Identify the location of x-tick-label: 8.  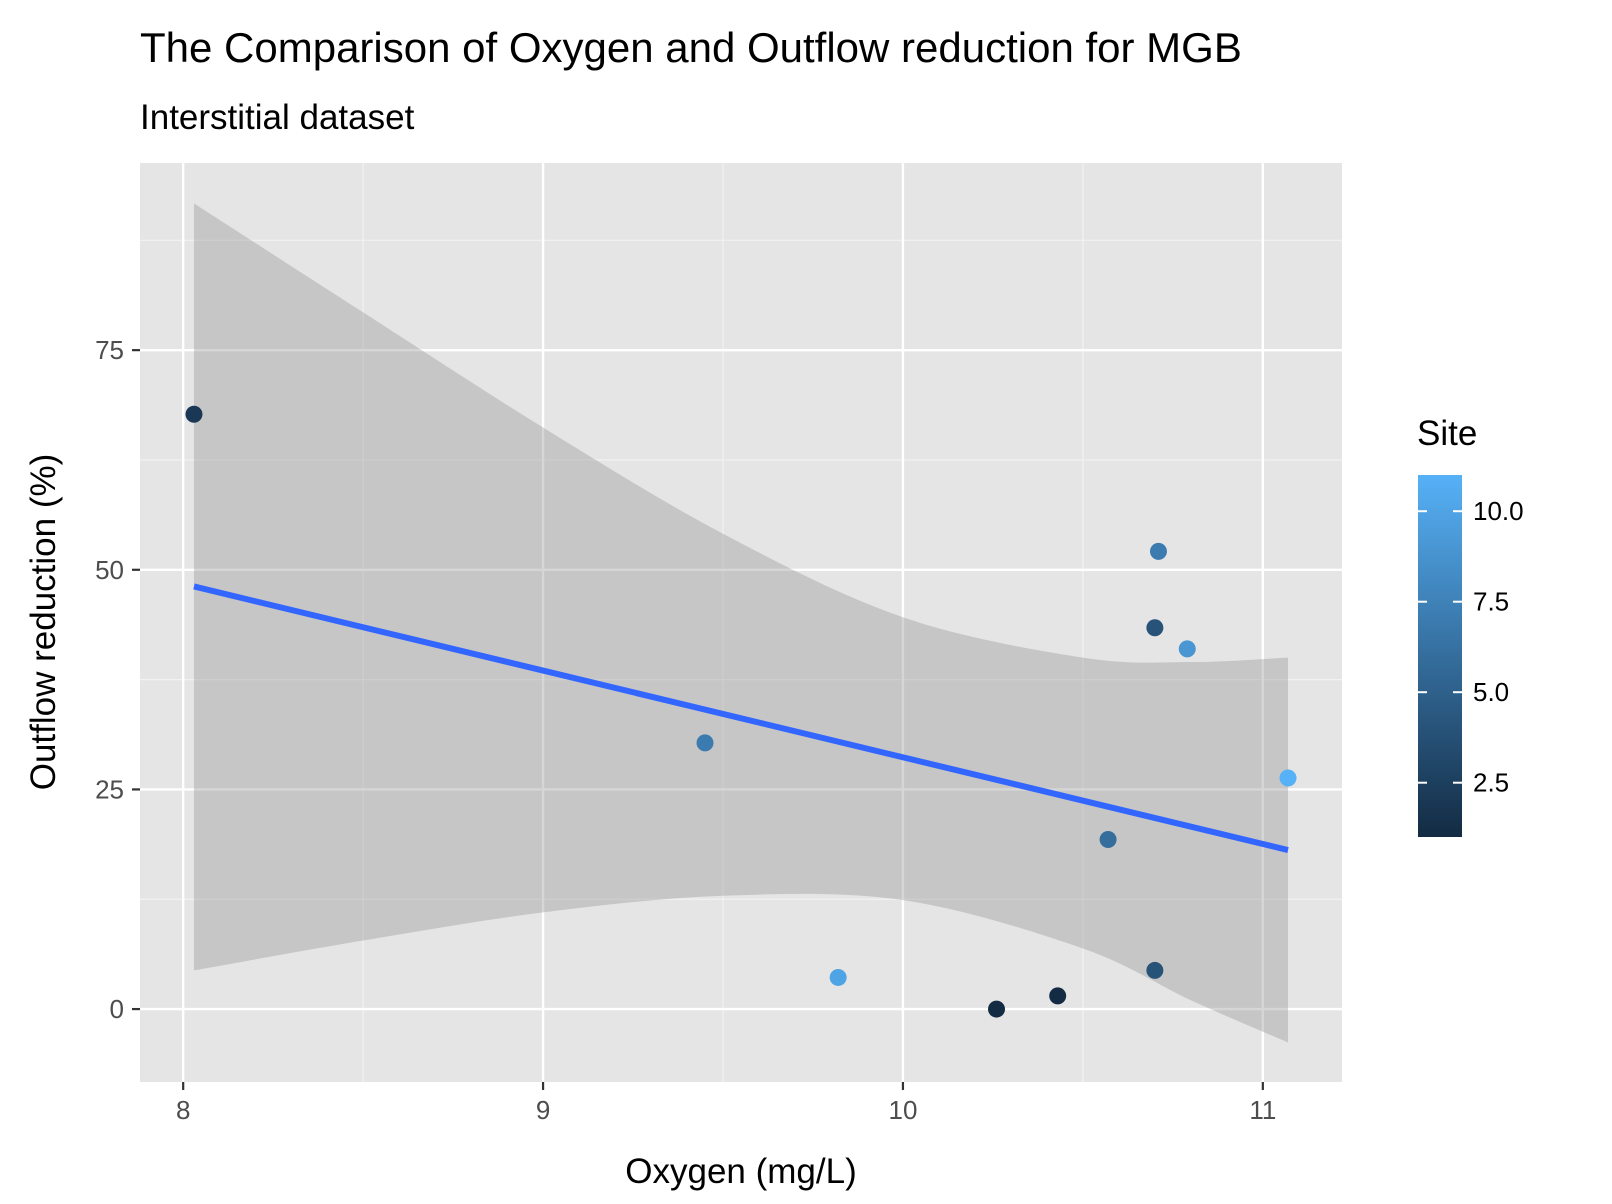
(183, 1110).